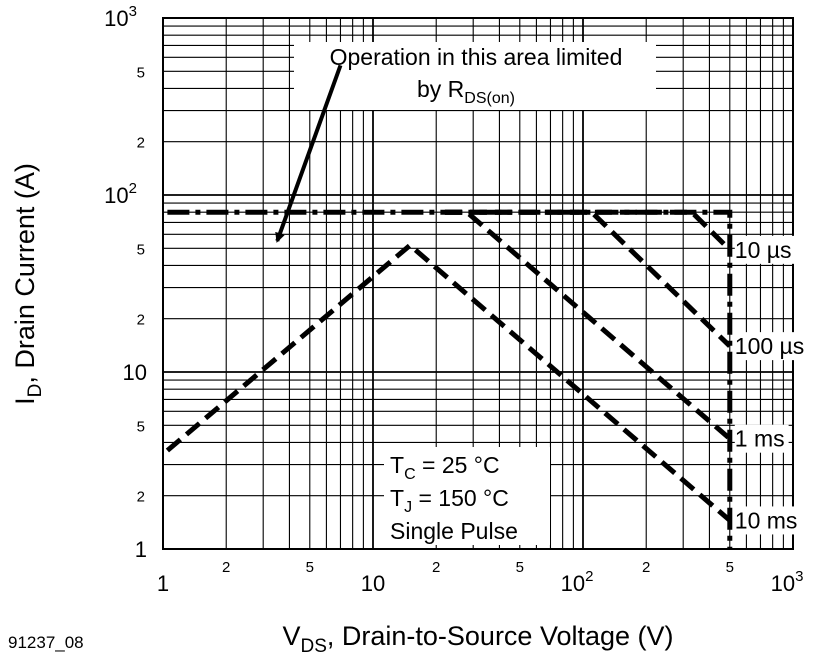 Image resolution: width=821 pixels, height=659 pixels. What do you see at coordinates (141, 549) in the screenshot?
I see `y-tick-label: 1` at bounding box center [141, 549].